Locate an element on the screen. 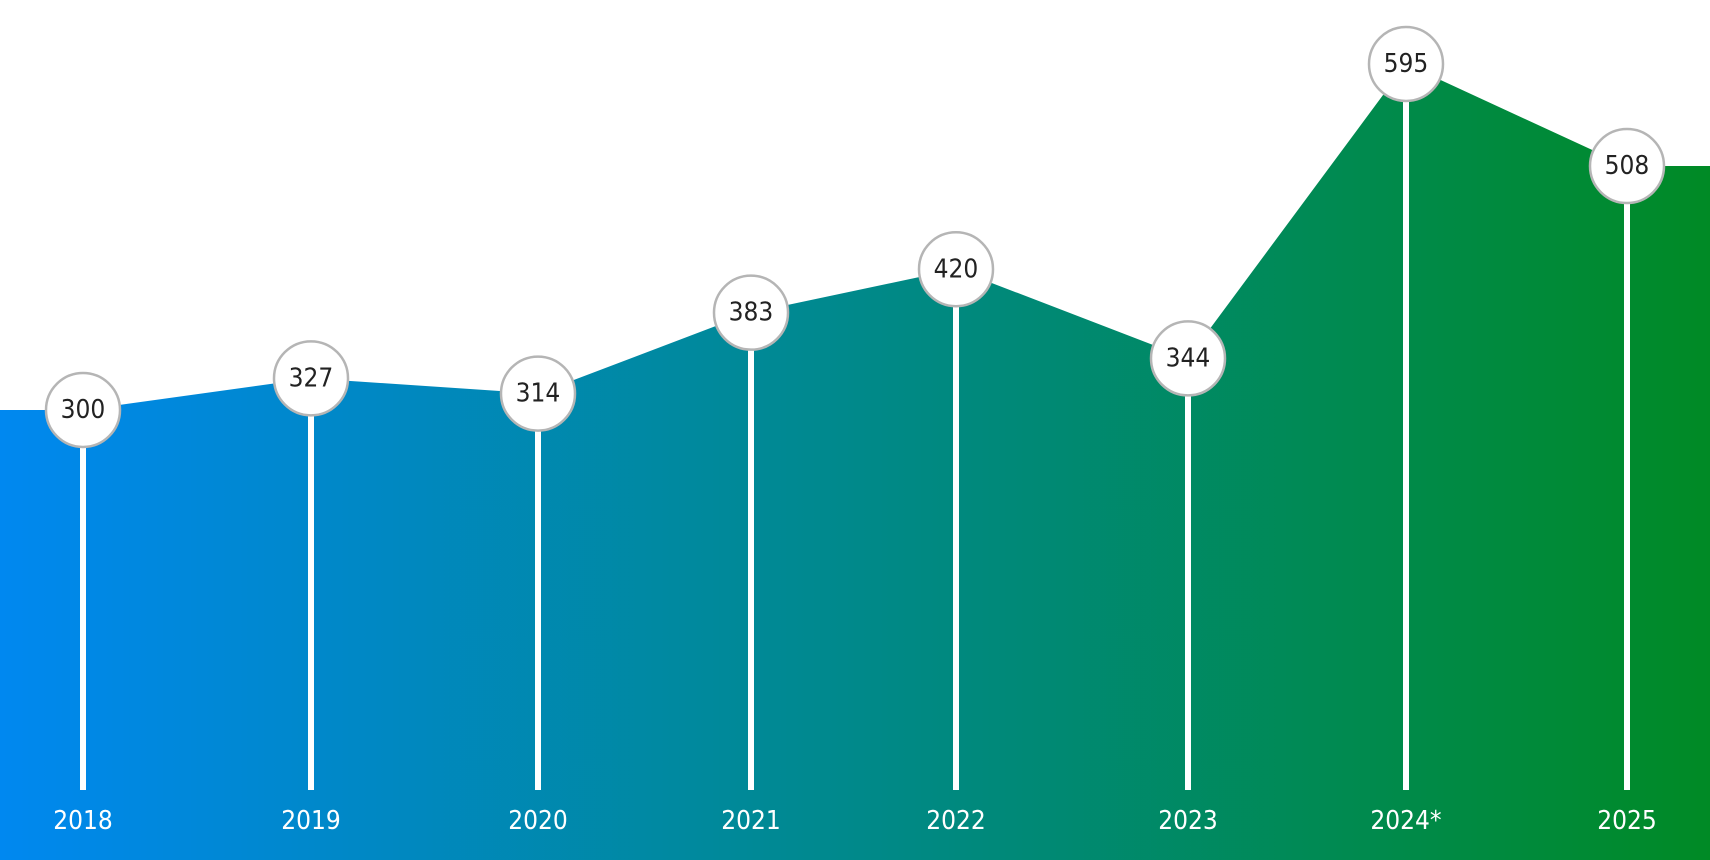  value-label: 314 is located at coordinates (538, 394).